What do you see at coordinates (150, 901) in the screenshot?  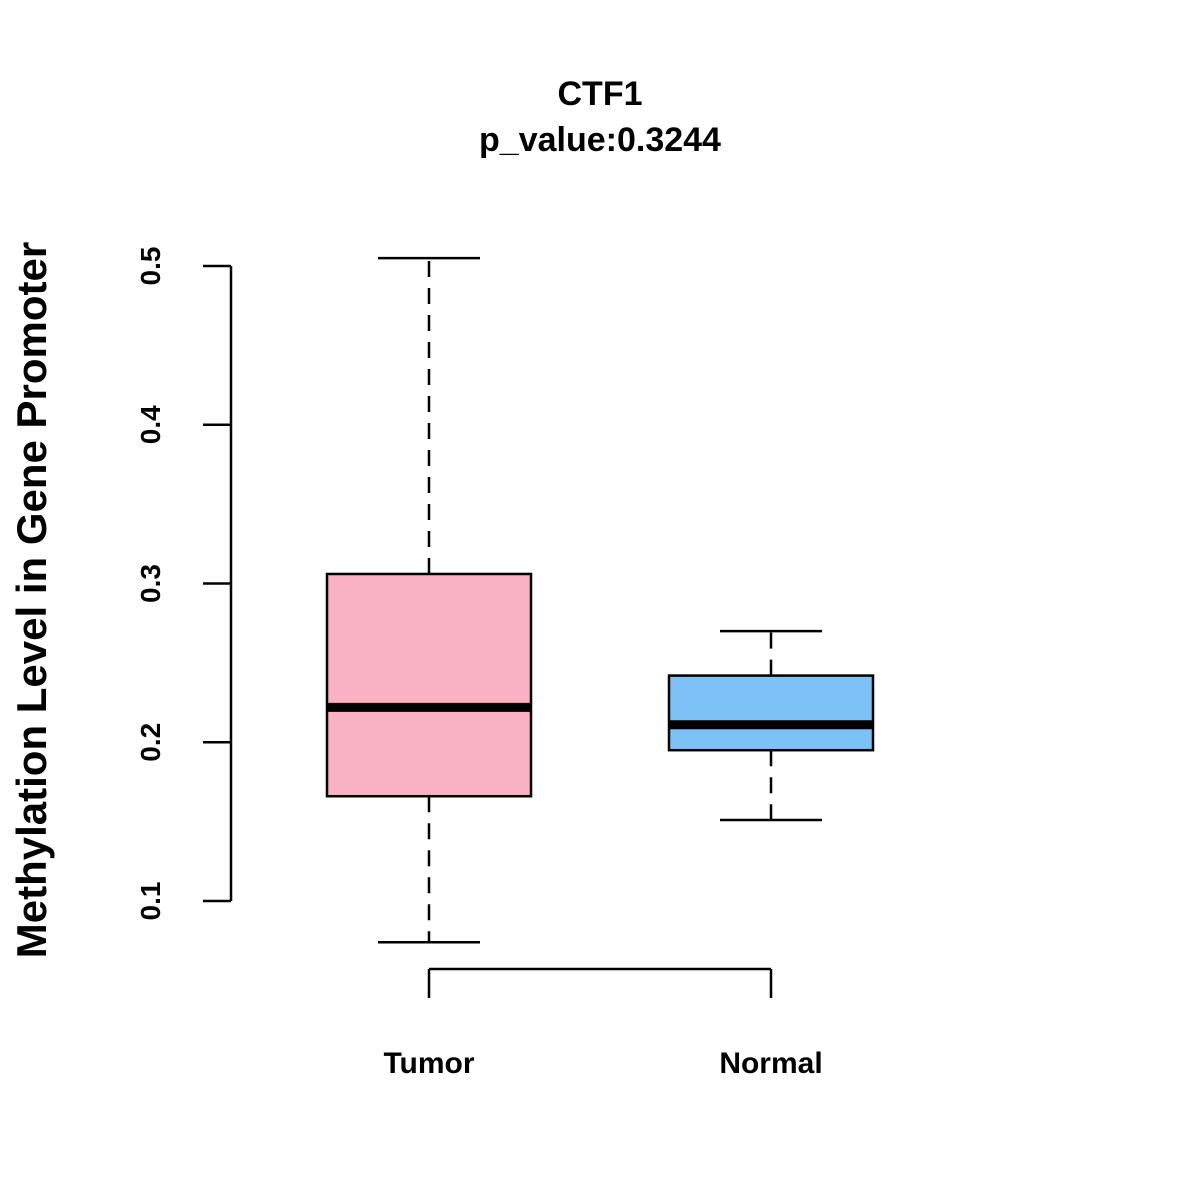 I see `y-tick-label: 0.1` at bounding box center [150, 901].